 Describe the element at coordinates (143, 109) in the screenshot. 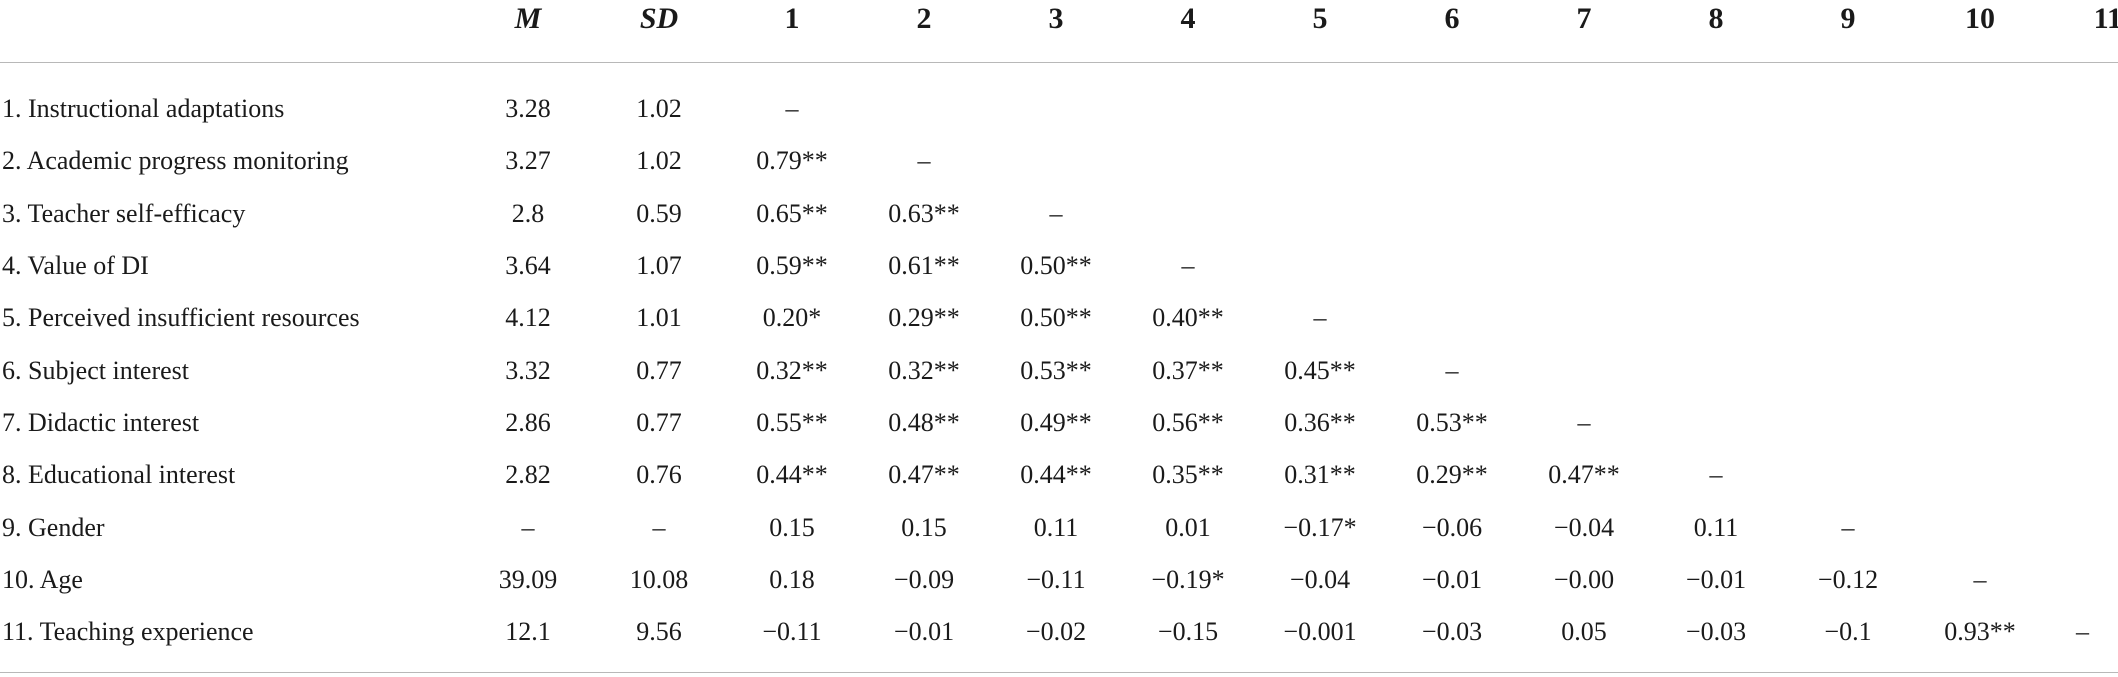

I see `row-label: 1. Instructional adaptations` at that location.